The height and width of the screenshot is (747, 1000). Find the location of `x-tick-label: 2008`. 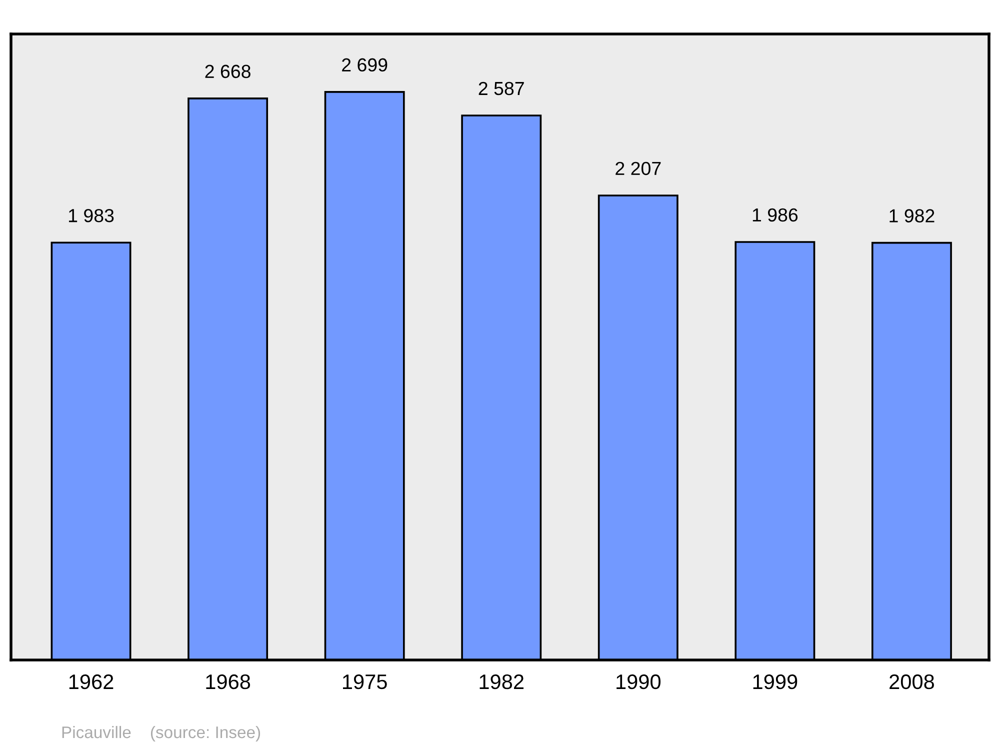

x-tick-label: 2008 is located at coordinates (912, 682).